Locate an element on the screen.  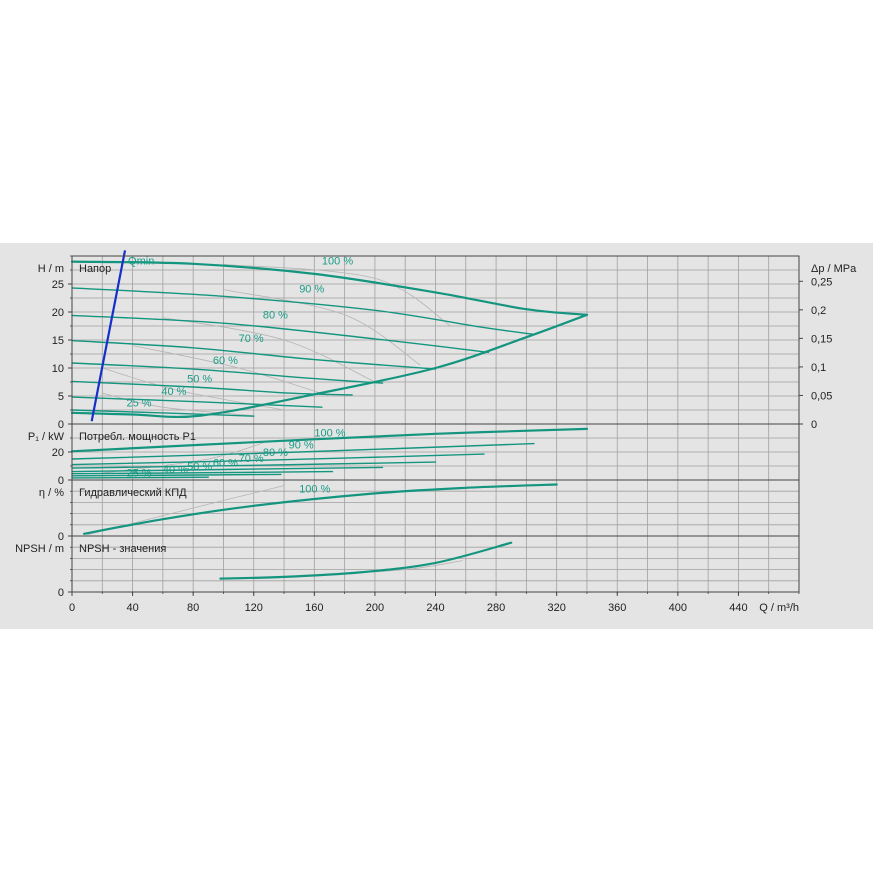
y-axis-title: H / m is located at coordinates (51, 269).